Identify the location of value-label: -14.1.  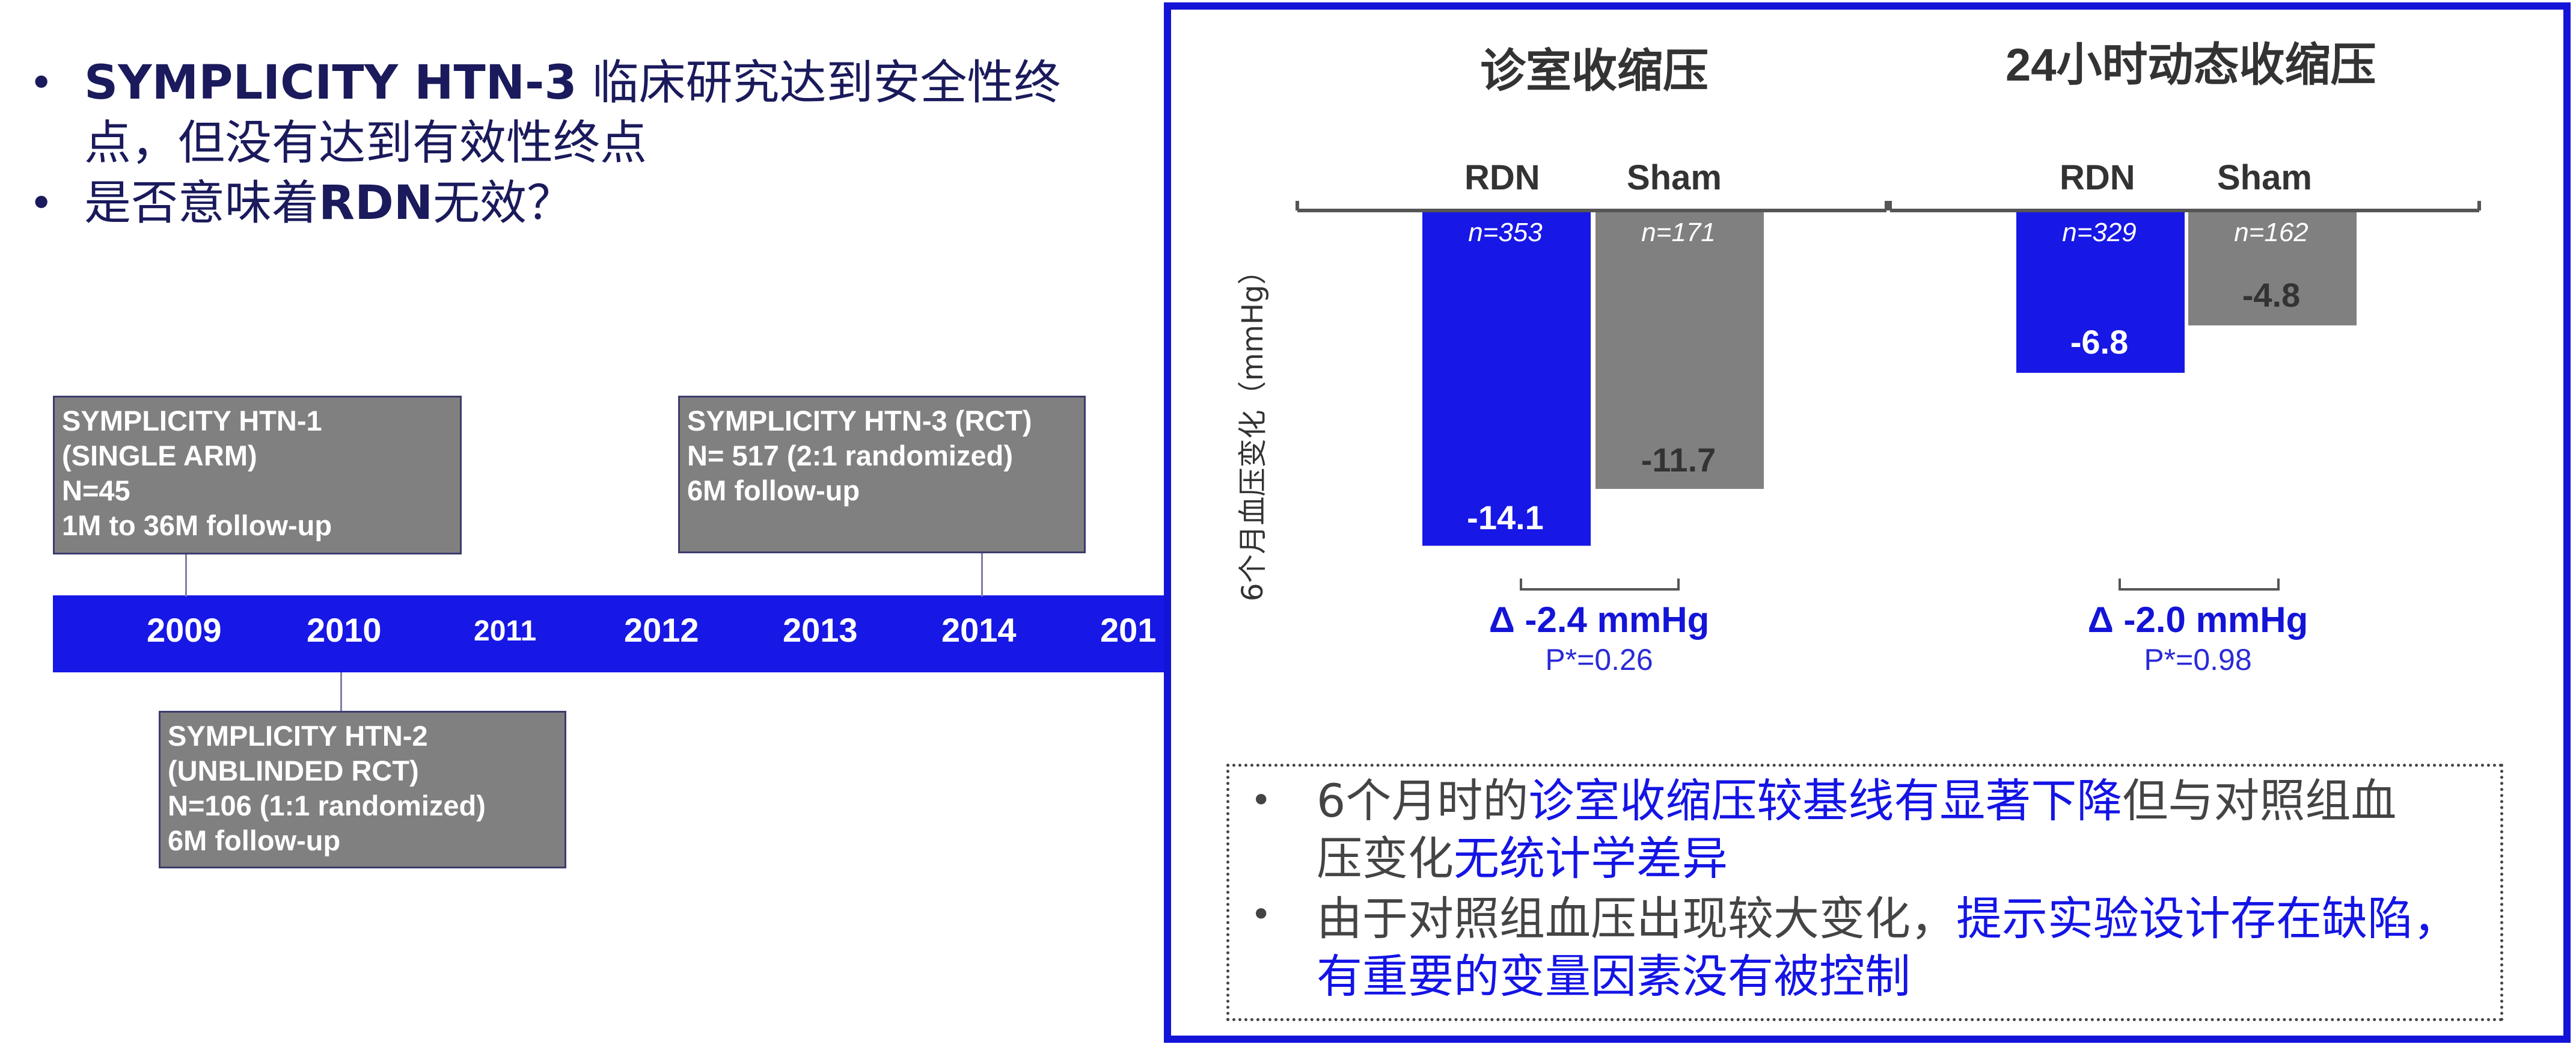
(1505, 517).